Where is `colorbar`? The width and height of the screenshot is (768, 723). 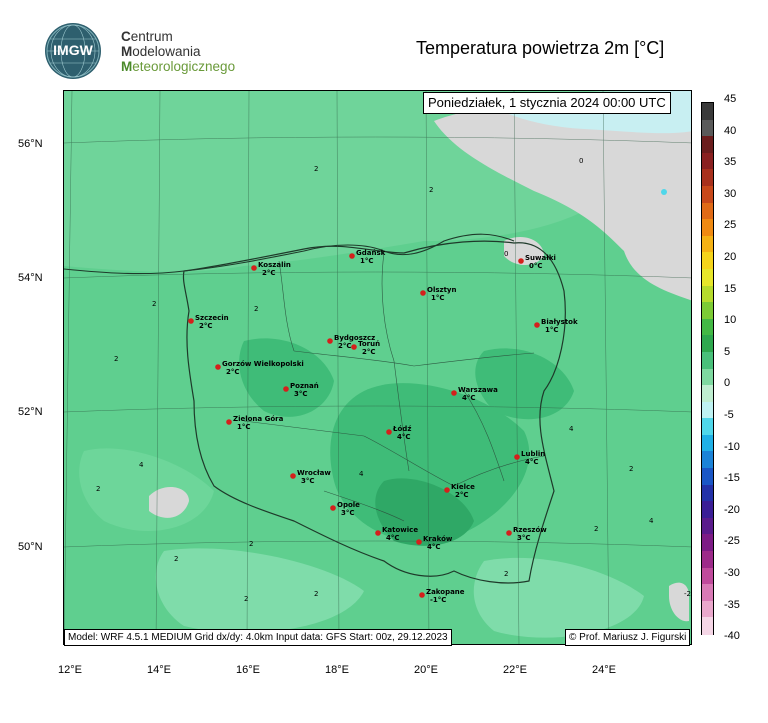
colorbar is located at coordinates (707, 368).